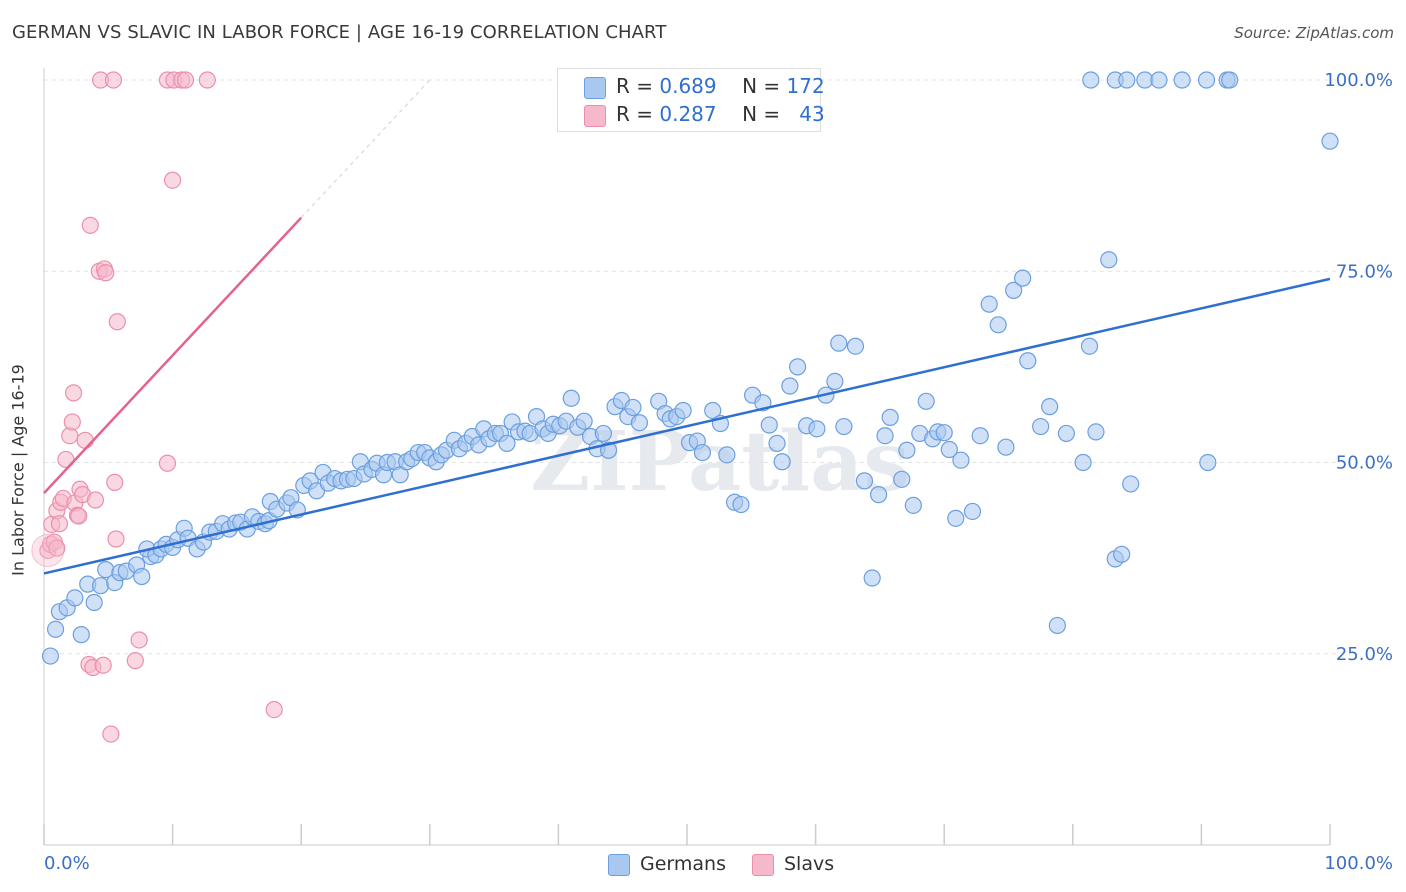 The image size is (1406, 892). Describe the element at coordinates (812, 114) in the screenshot. I see `slavs-n-value: 43` at that location.